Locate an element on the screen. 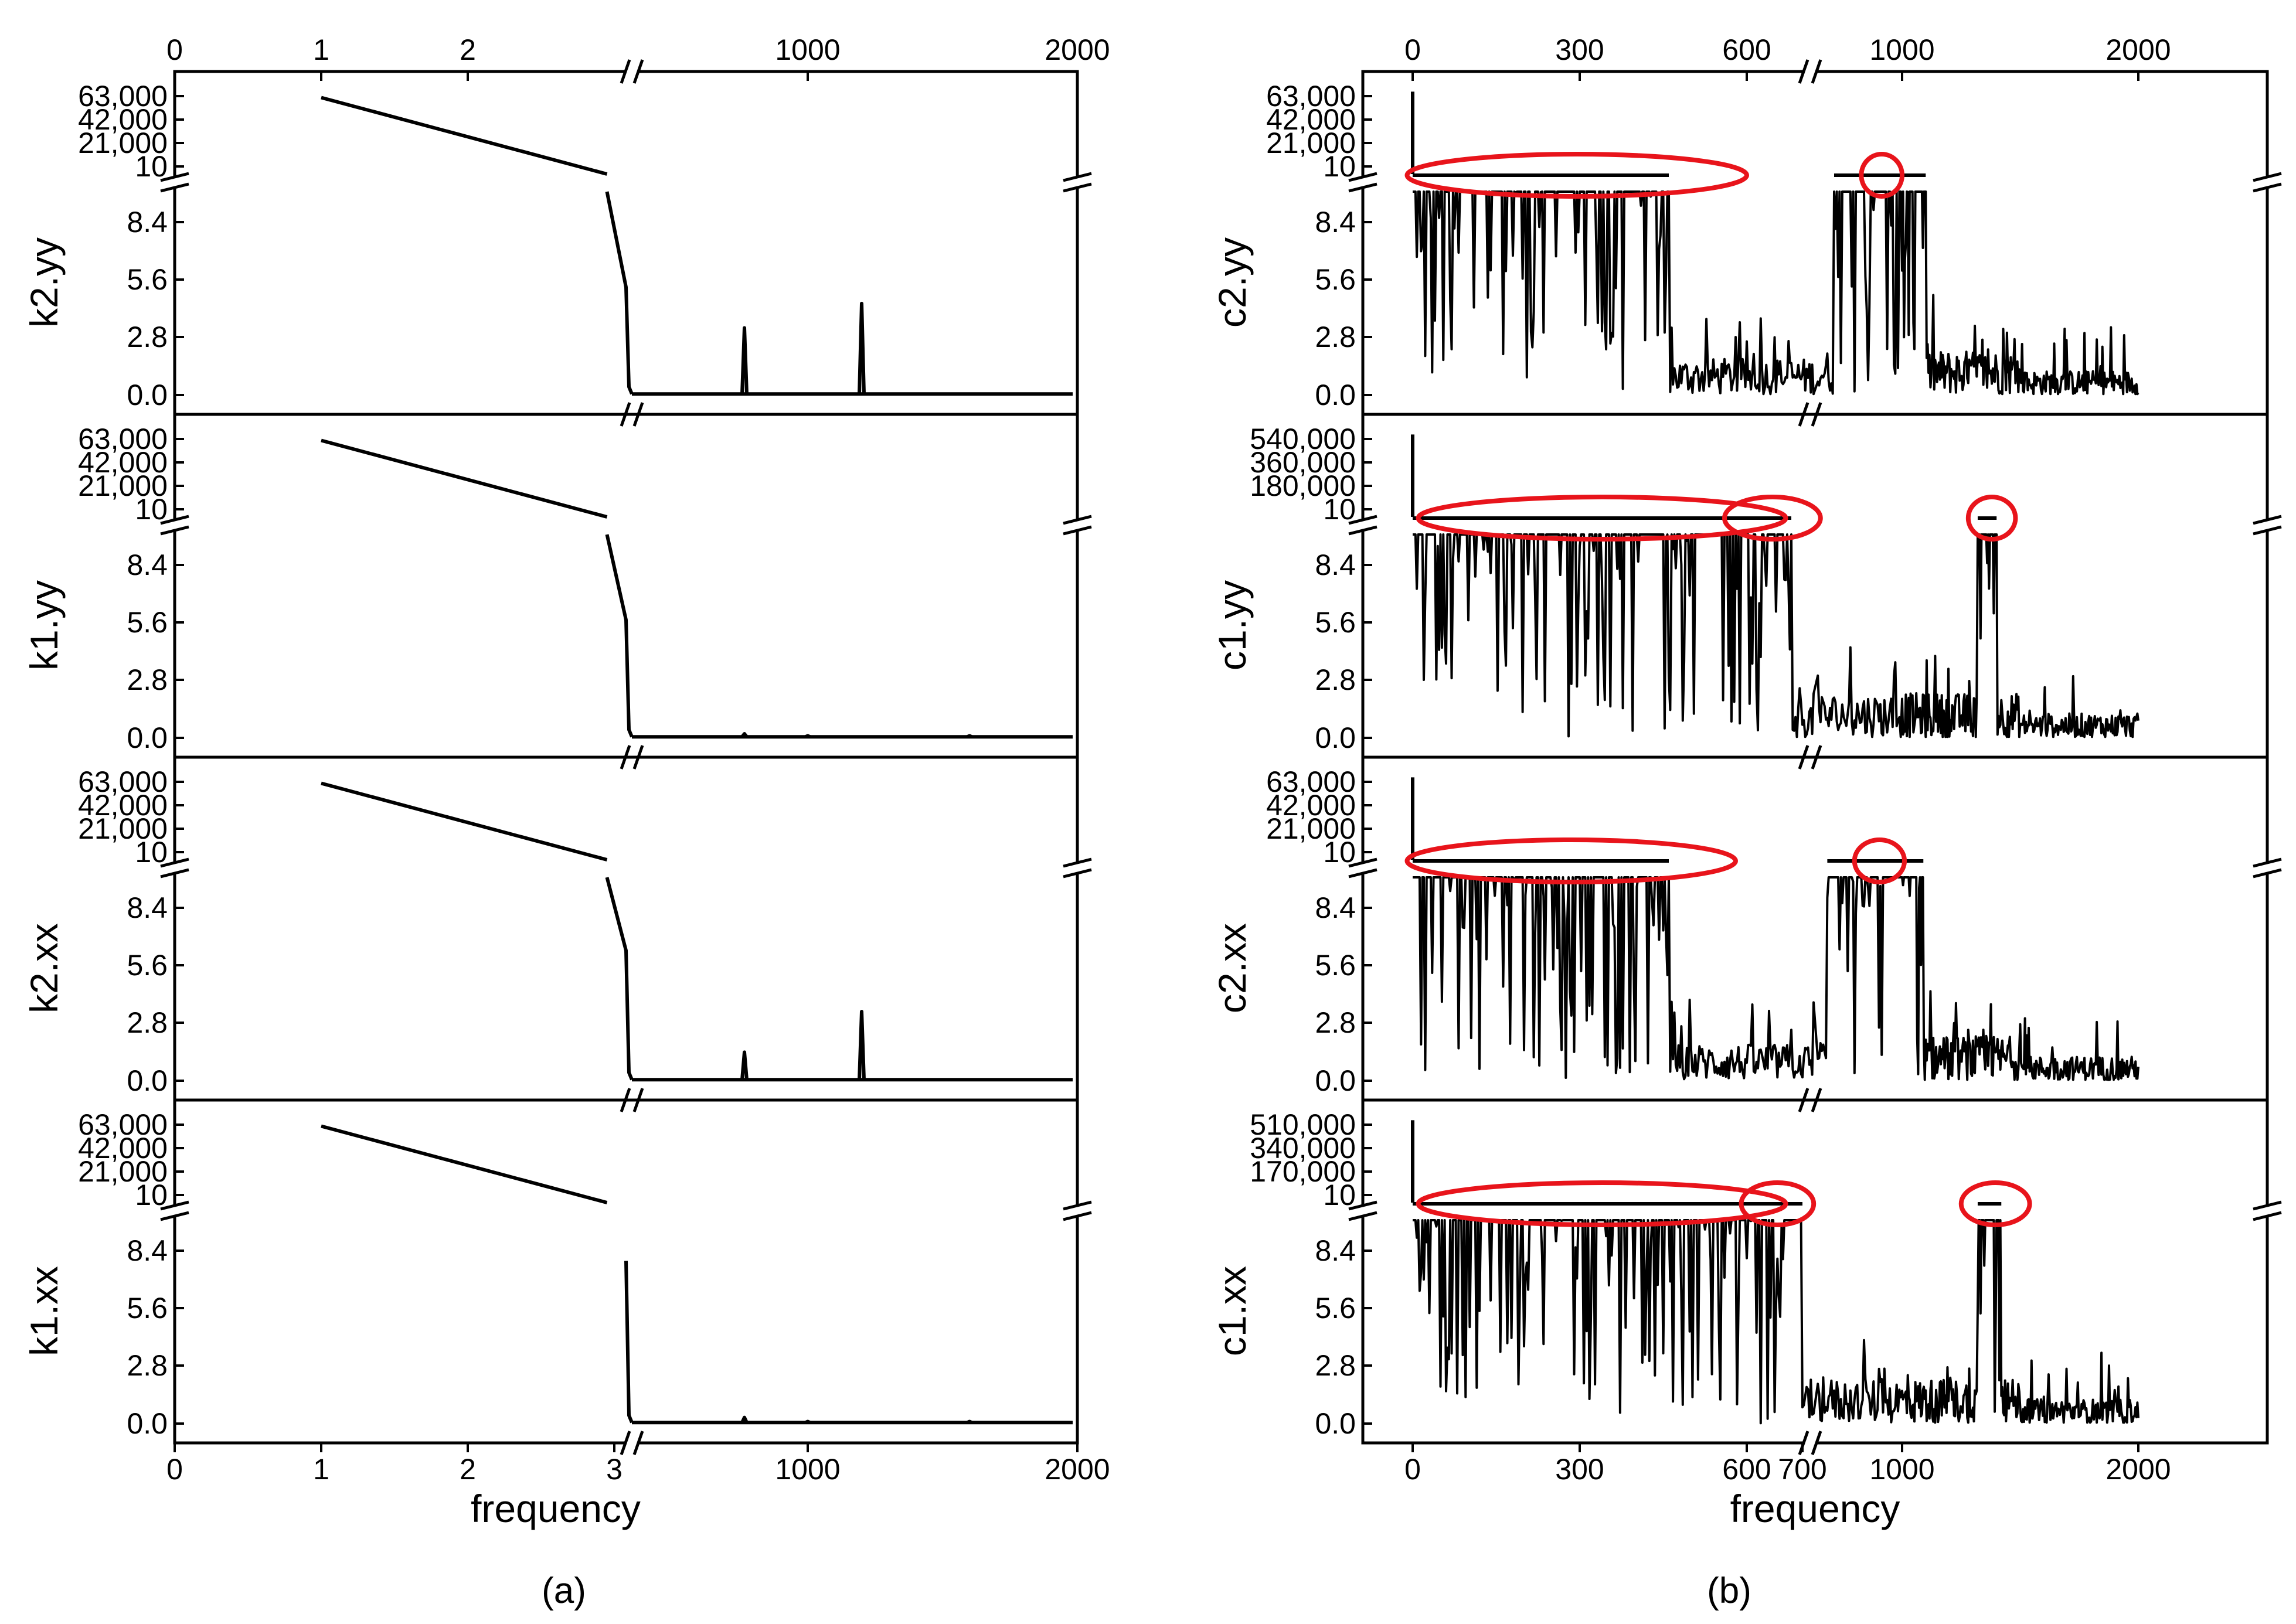 The width and height of the screenshot is (2296, 1624). x-top-tick-label: 1 is located at coordinates (321, 49).